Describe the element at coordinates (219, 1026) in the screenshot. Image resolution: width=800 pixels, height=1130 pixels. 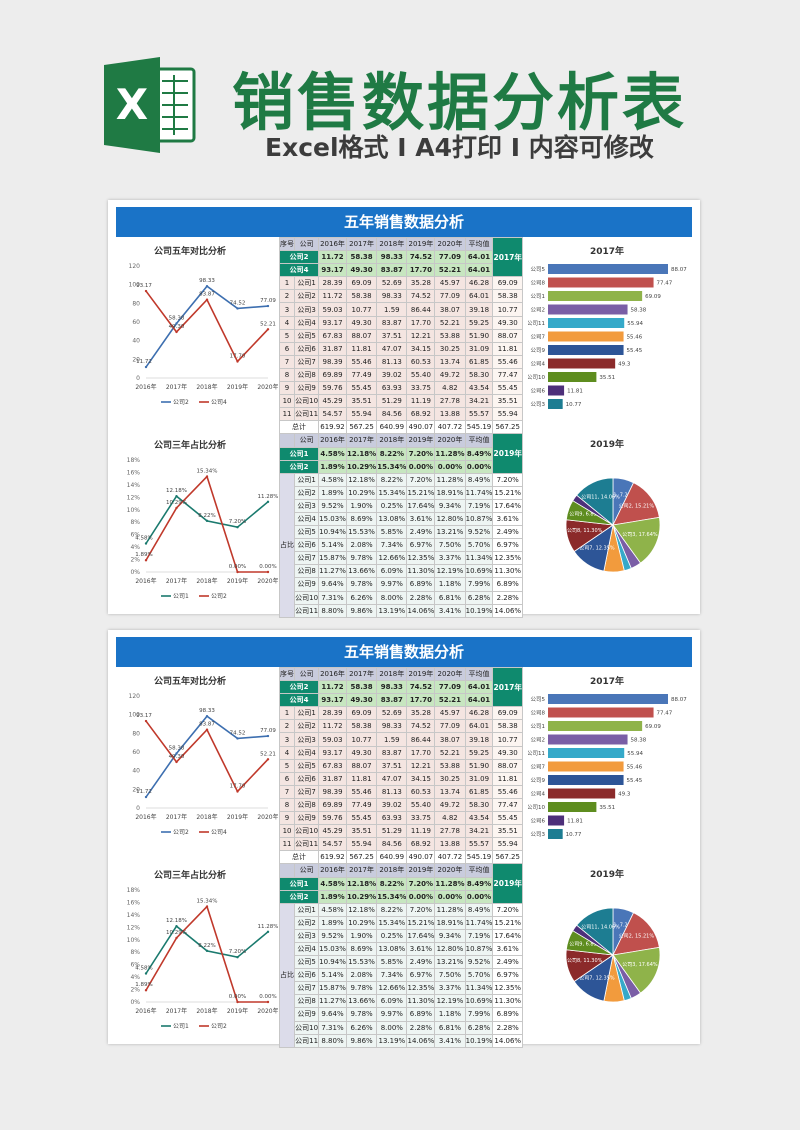
I see `legend-label: 公司2` at that location.